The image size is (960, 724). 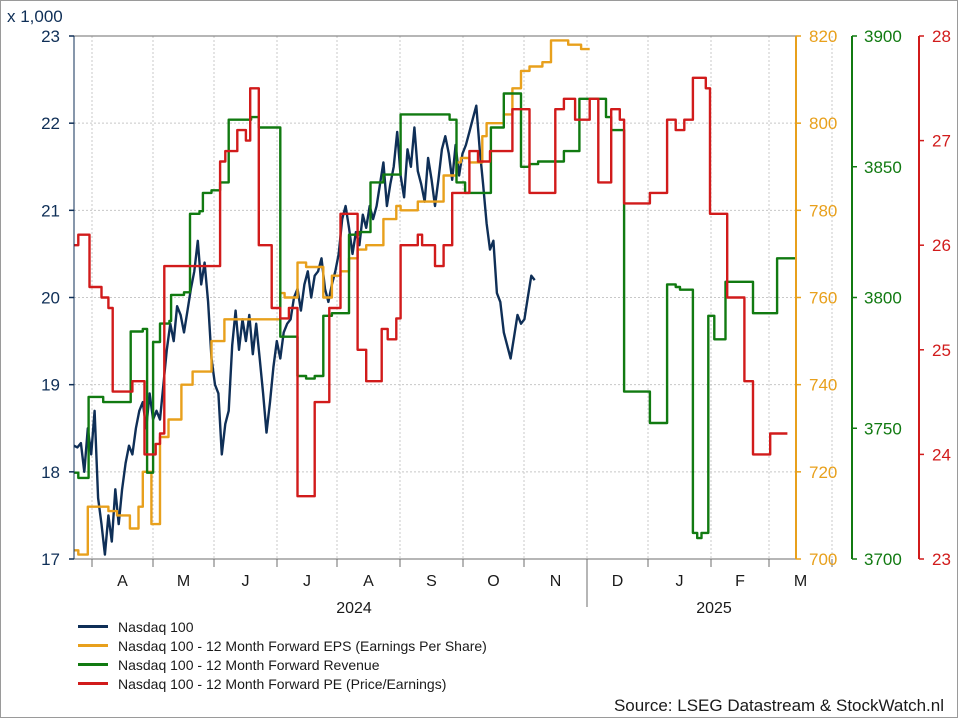 What do you see at coordinates (50, 123) in the screenshot?
I see `nasdaq-tick-label: 22` at bounding box center [50, 123].